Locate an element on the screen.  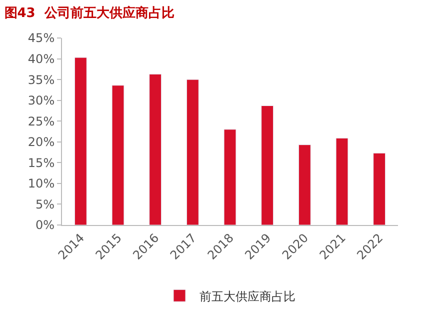
y-tick-label: 25% is located at coordinates (41, 121).